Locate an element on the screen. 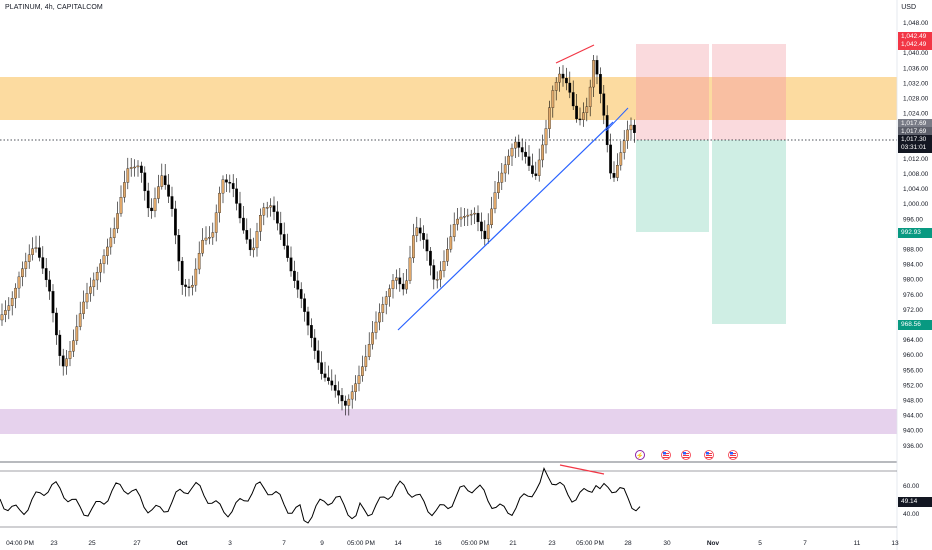 The height and width of the screenshot is (550, 932). support-zone is located at coordinates (448, 421).